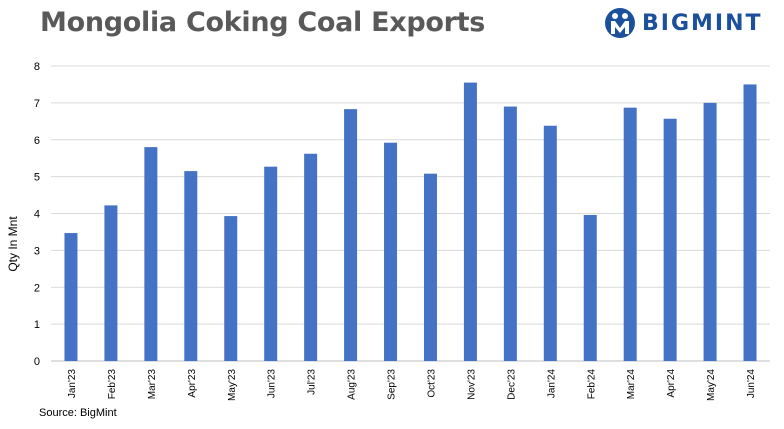  I want to click on source-note: Source: BigMint, so click(78, 413).